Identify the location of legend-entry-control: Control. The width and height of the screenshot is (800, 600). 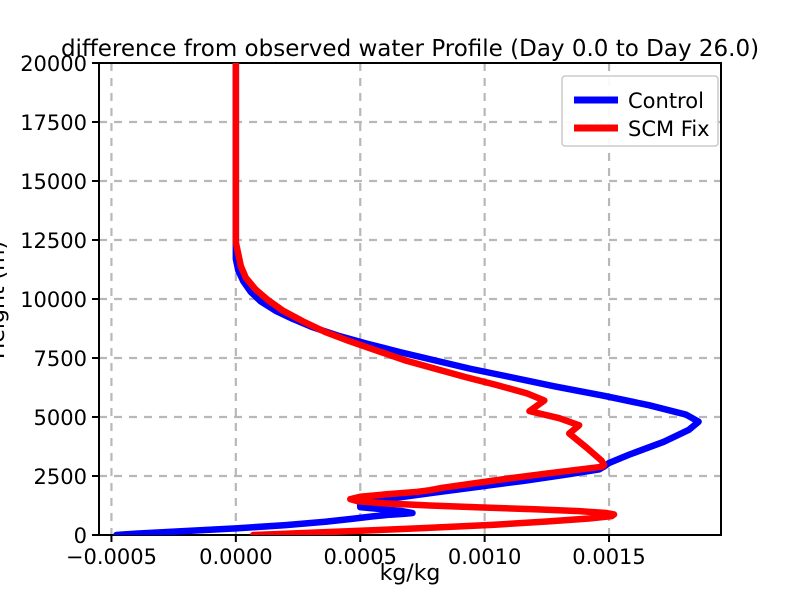
(639, 101).